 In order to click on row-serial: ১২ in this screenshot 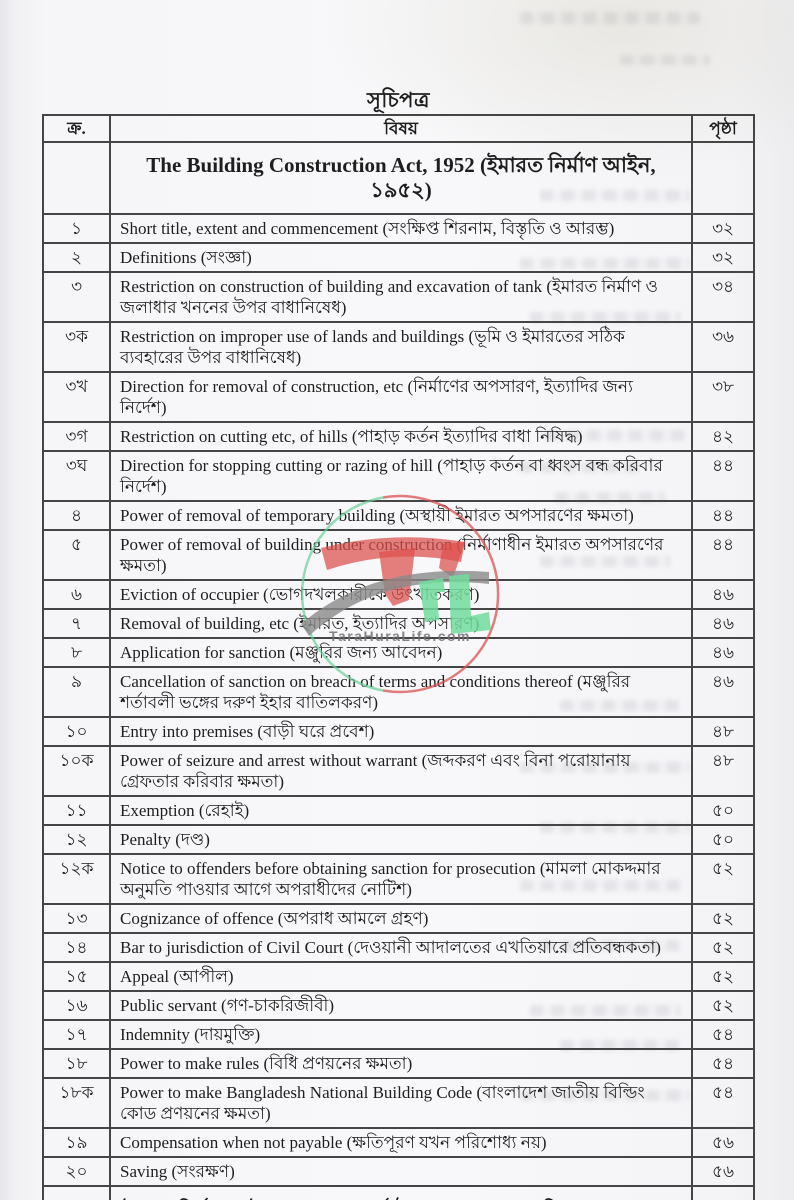, I will do `click(76, 839)`.